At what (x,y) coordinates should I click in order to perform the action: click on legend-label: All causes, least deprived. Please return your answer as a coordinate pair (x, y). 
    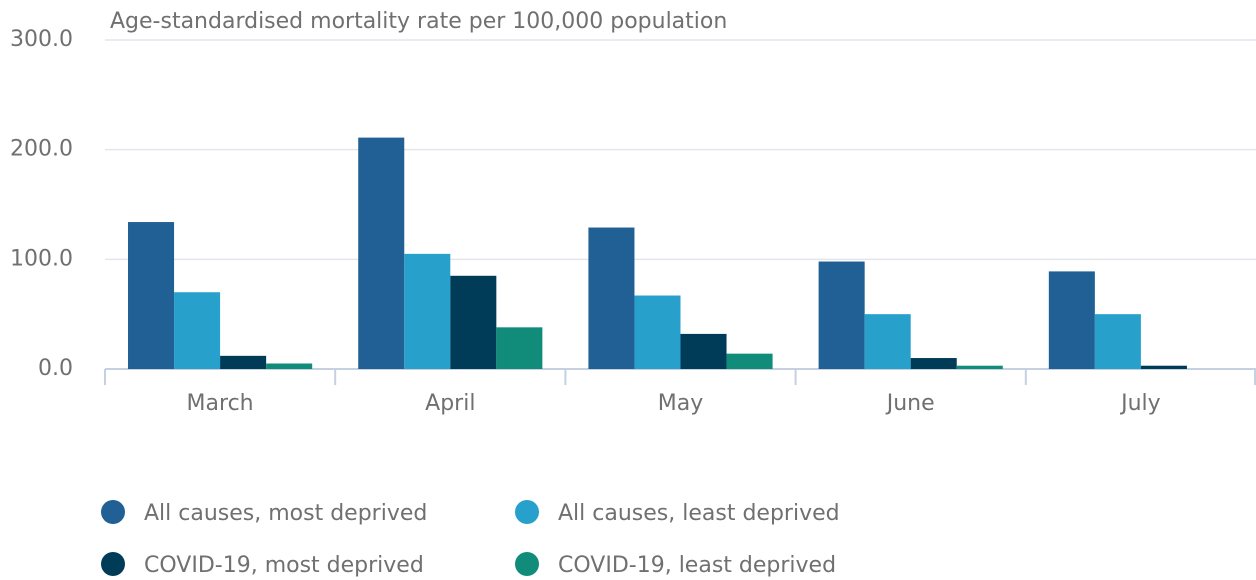
    Looking at the image, I should click on (699, 513).